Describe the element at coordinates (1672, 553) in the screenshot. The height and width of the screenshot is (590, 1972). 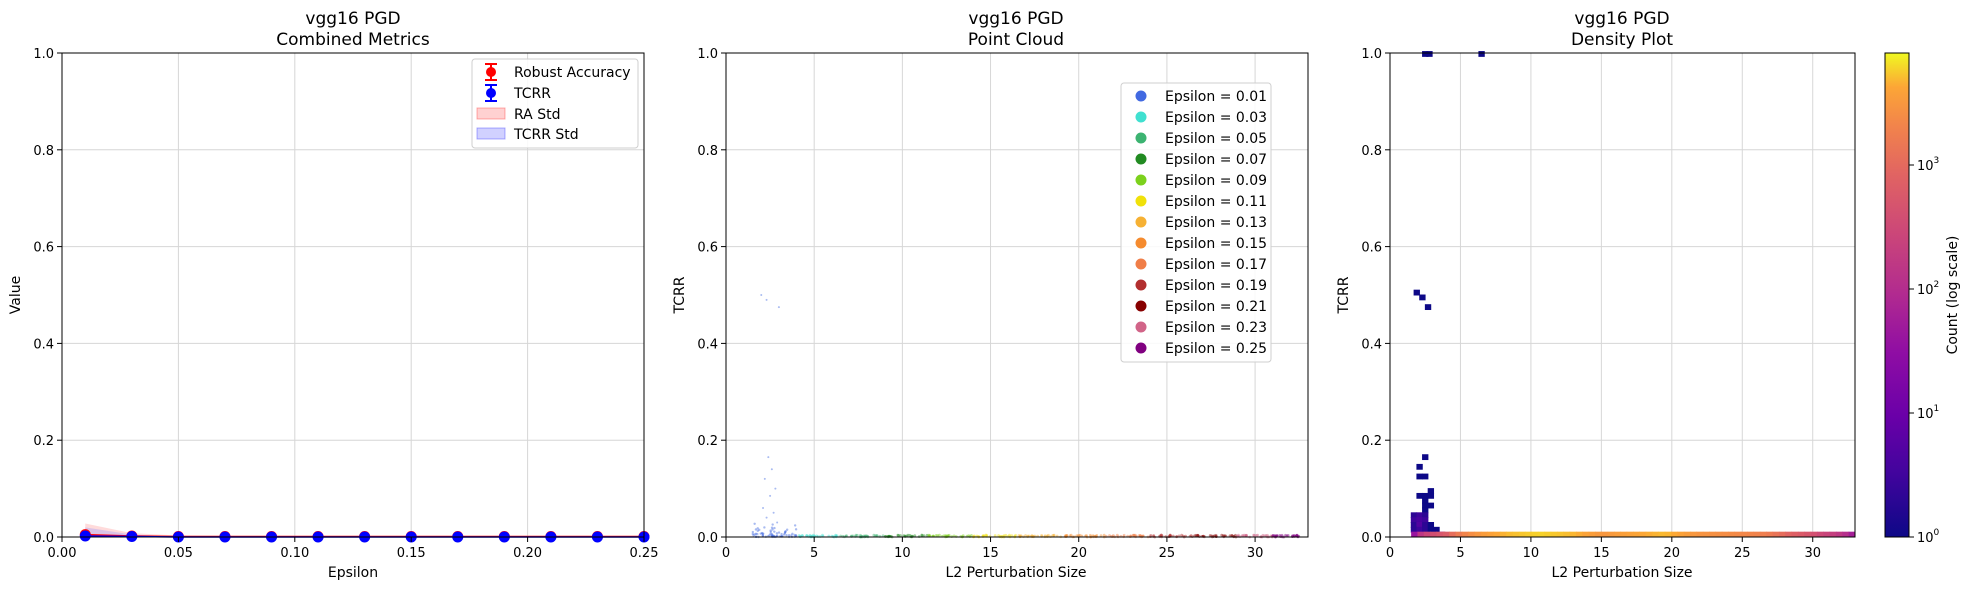
I see `panel3-x-tick-label: 20` at that location.